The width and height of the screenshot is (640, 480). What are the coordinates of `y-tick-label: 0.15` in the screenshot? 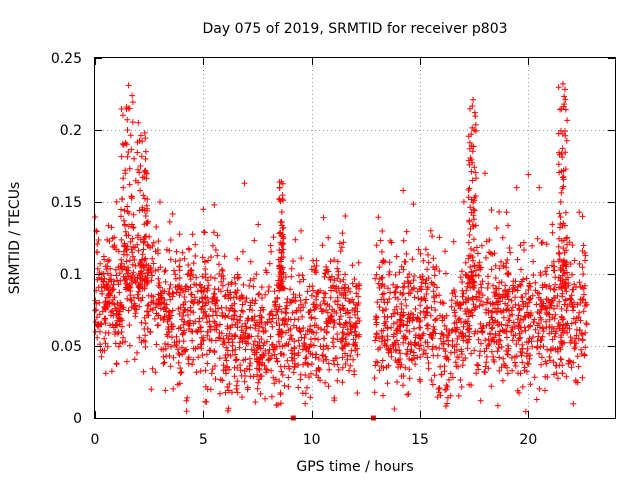 It's located at (66, 203).